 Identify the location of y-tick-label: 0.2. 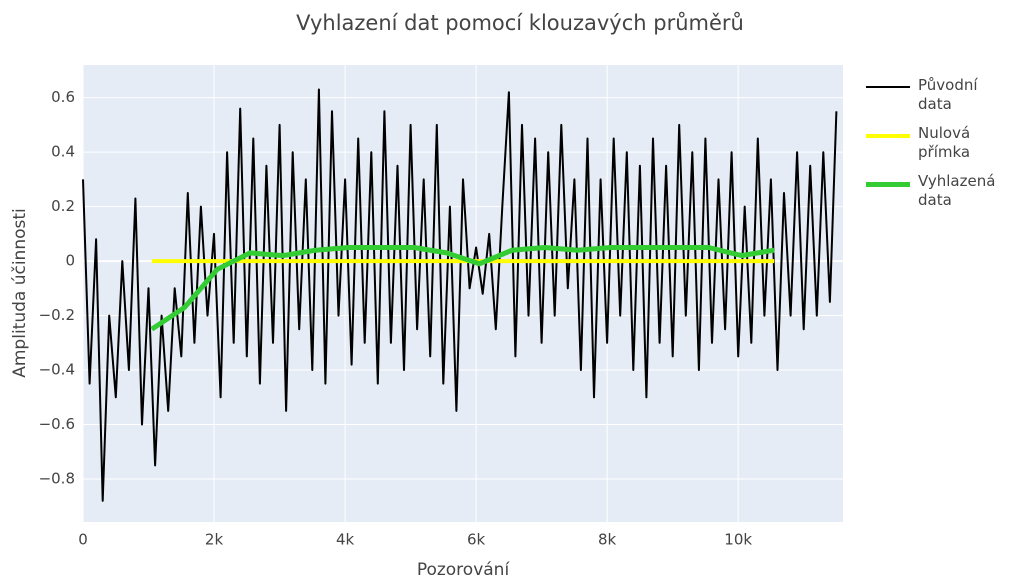
(63, 206).